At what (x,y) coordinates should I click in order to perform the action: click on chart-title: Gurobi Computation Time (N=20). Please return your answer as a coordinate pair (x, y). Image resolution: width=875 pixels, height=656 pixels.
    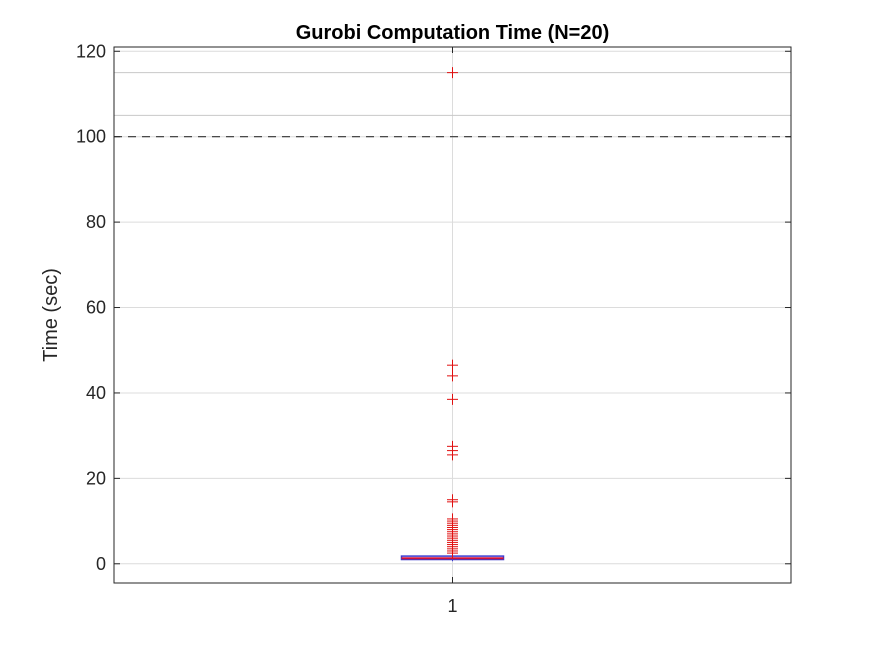
    Looking at the image, I should click on (453, 33).